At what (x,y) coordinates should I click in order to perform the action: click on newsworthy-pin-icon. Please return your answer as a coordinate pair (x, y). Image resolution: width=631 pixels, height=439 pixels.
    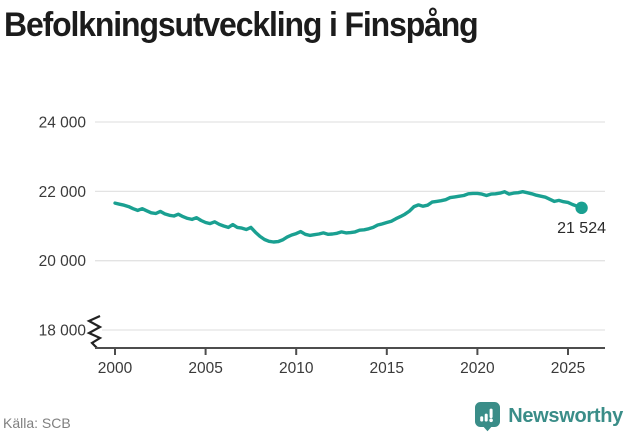
    Looking at the image, I should click on (488, 417).